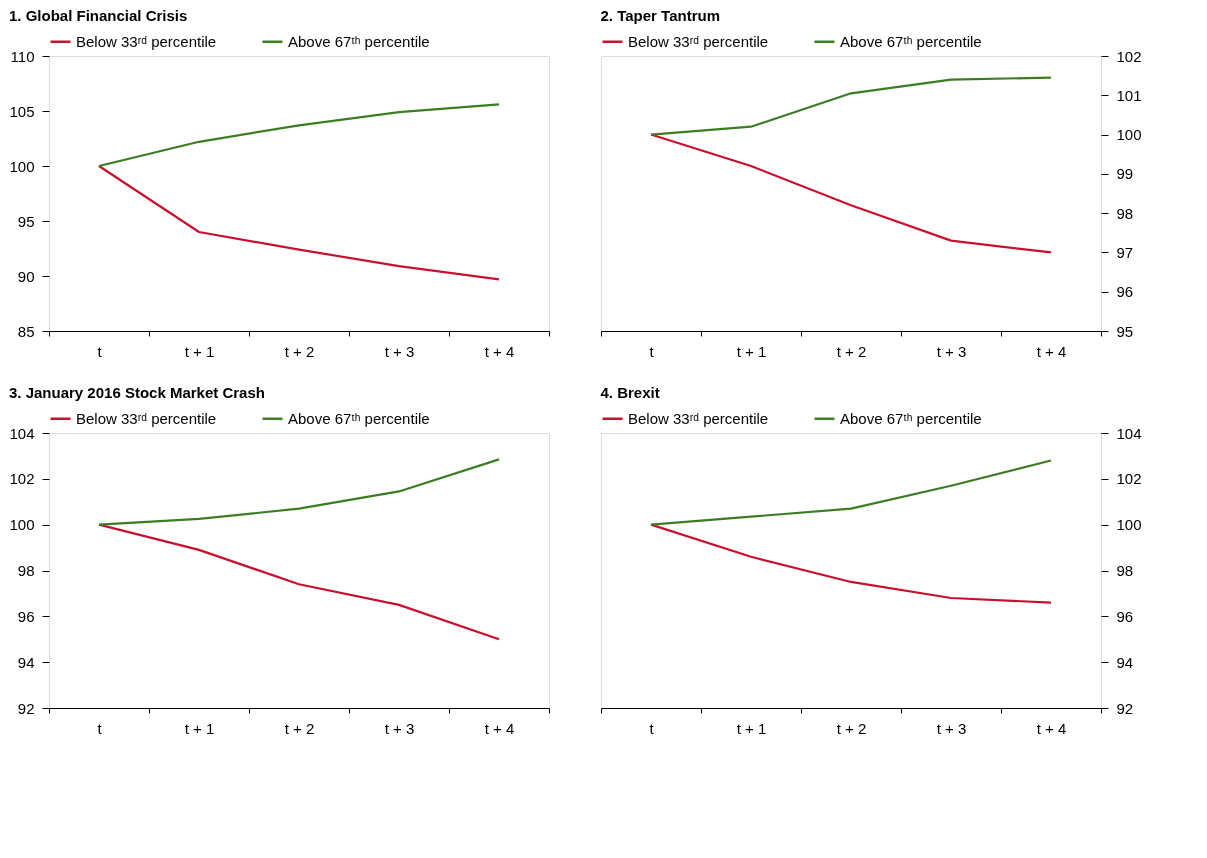 Image resolution: width=1207 pixels, height=858 pixels. I want to click on y-tick-label: 85, so click(26, 331).